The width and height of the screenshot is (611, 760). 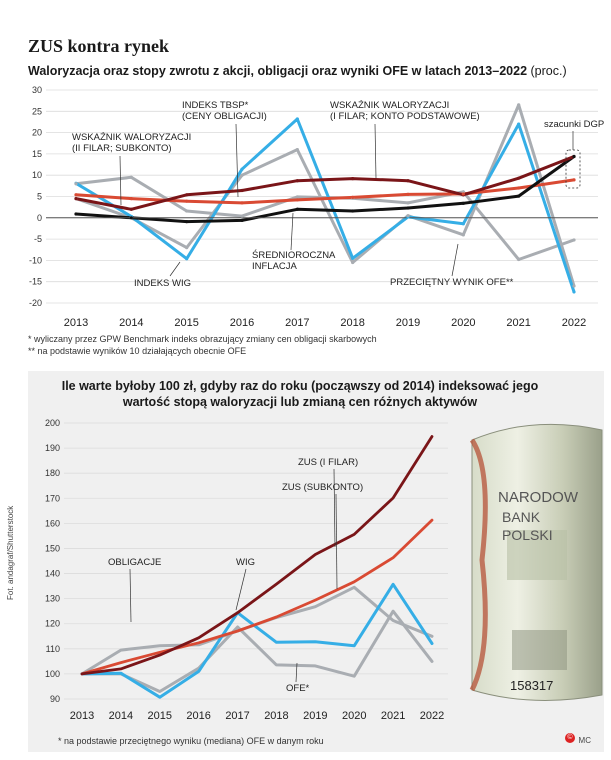 I want to click on annotation-bonds: (CENY OBLIGACJI), so click(x=224, y=116).